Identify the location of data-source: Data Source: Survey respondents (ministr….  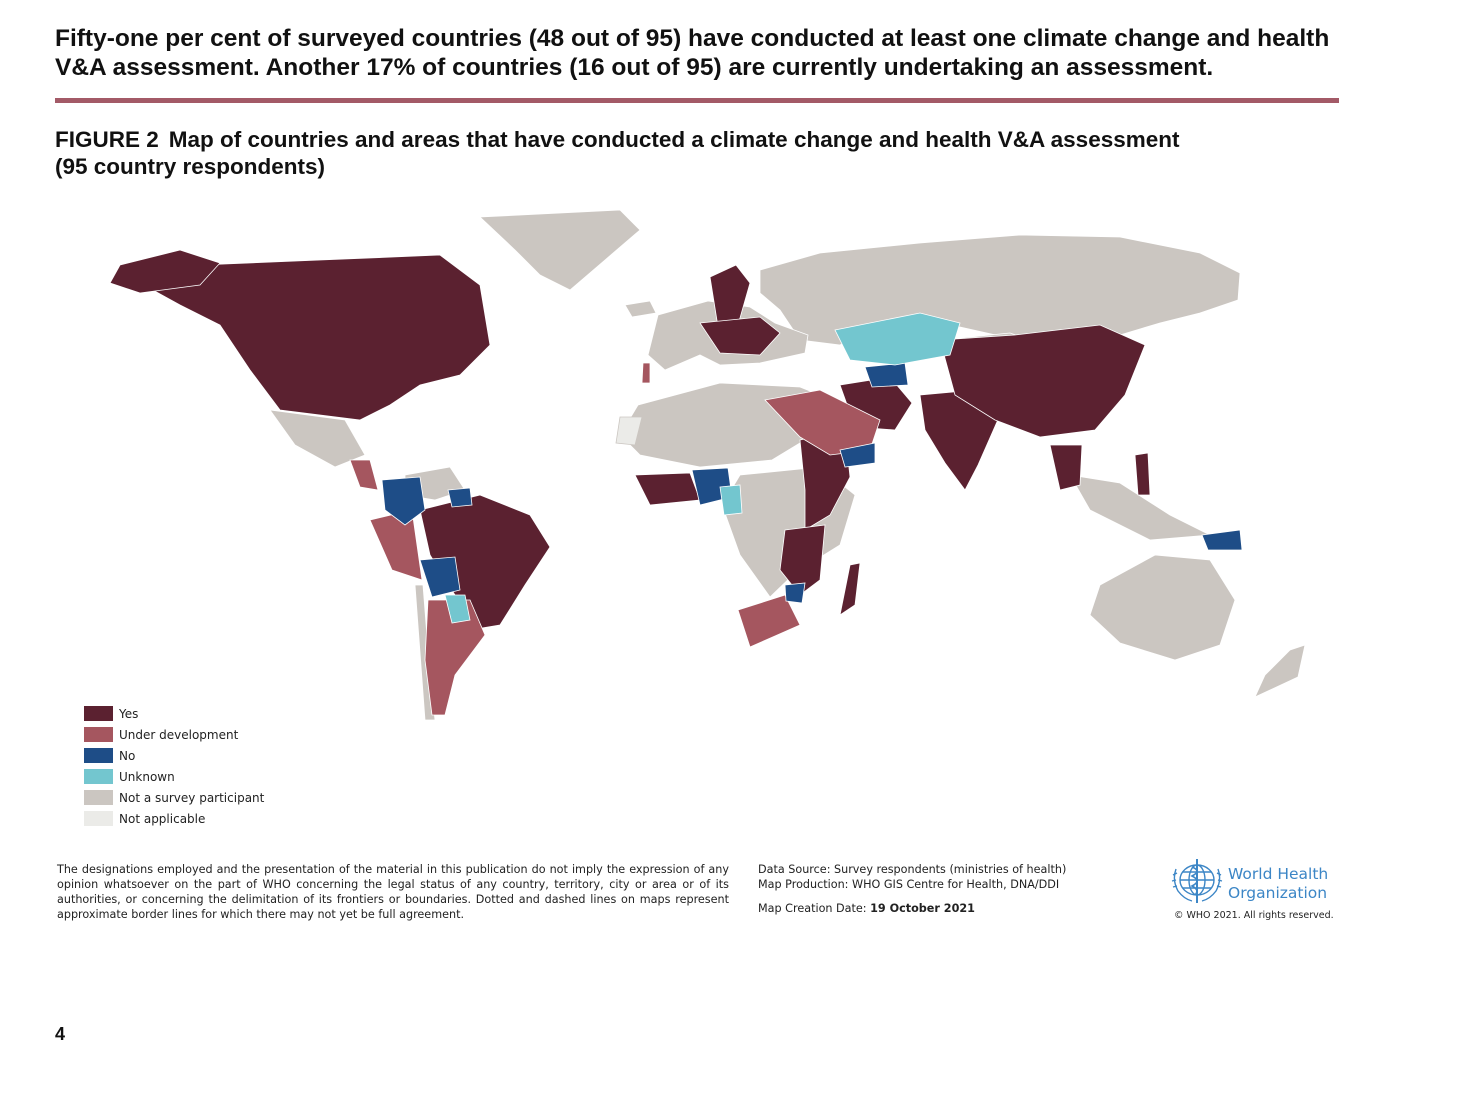
(912, 869).